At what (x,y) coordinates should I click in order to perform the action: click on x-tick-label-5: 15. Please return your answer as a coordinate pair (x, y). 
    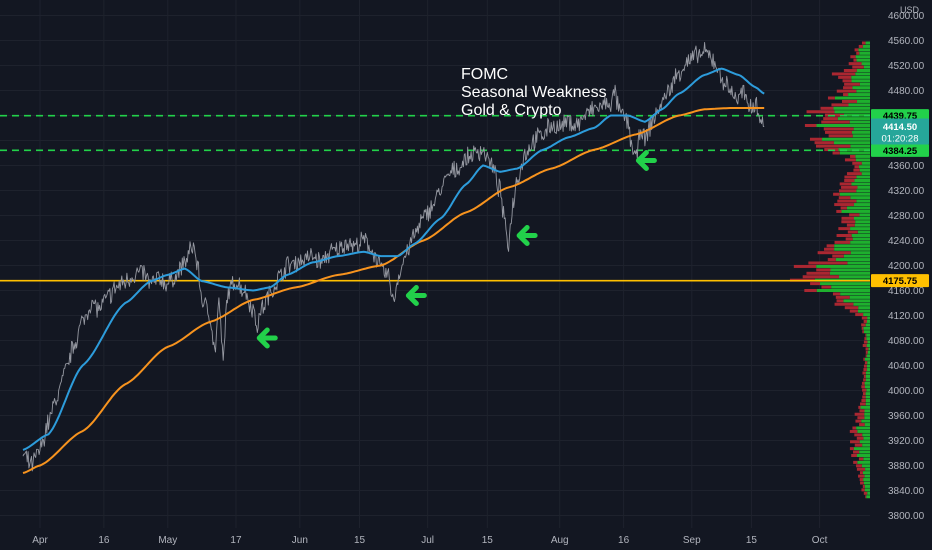
    Looking at the image, I should click on (360, 540).